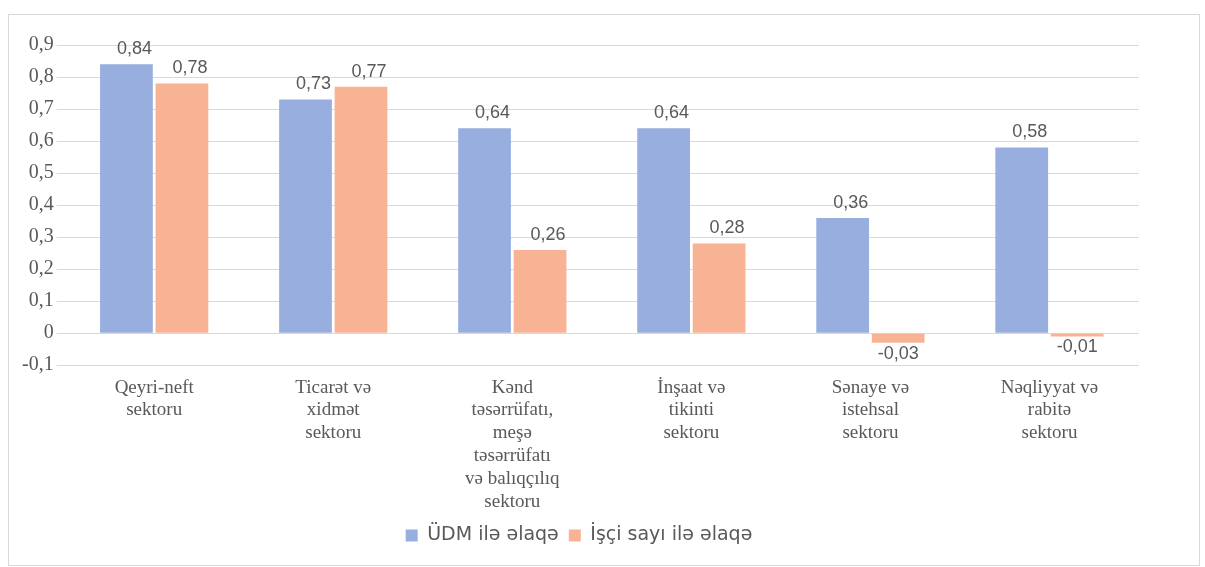 Image resolution: width=1205 pixels, height=567 pixels. I want to click on x-tick-label: Ticarət və xidmət sektoru, so click(333, 409).